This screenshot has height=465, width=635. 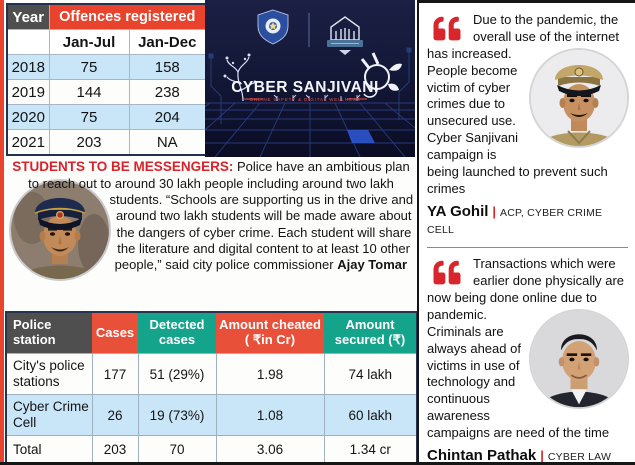 What do you see at coordinates (177, 374) in the screenshot?
I see `table-cell: 51 (29%)` at bounding box center [177, 374].